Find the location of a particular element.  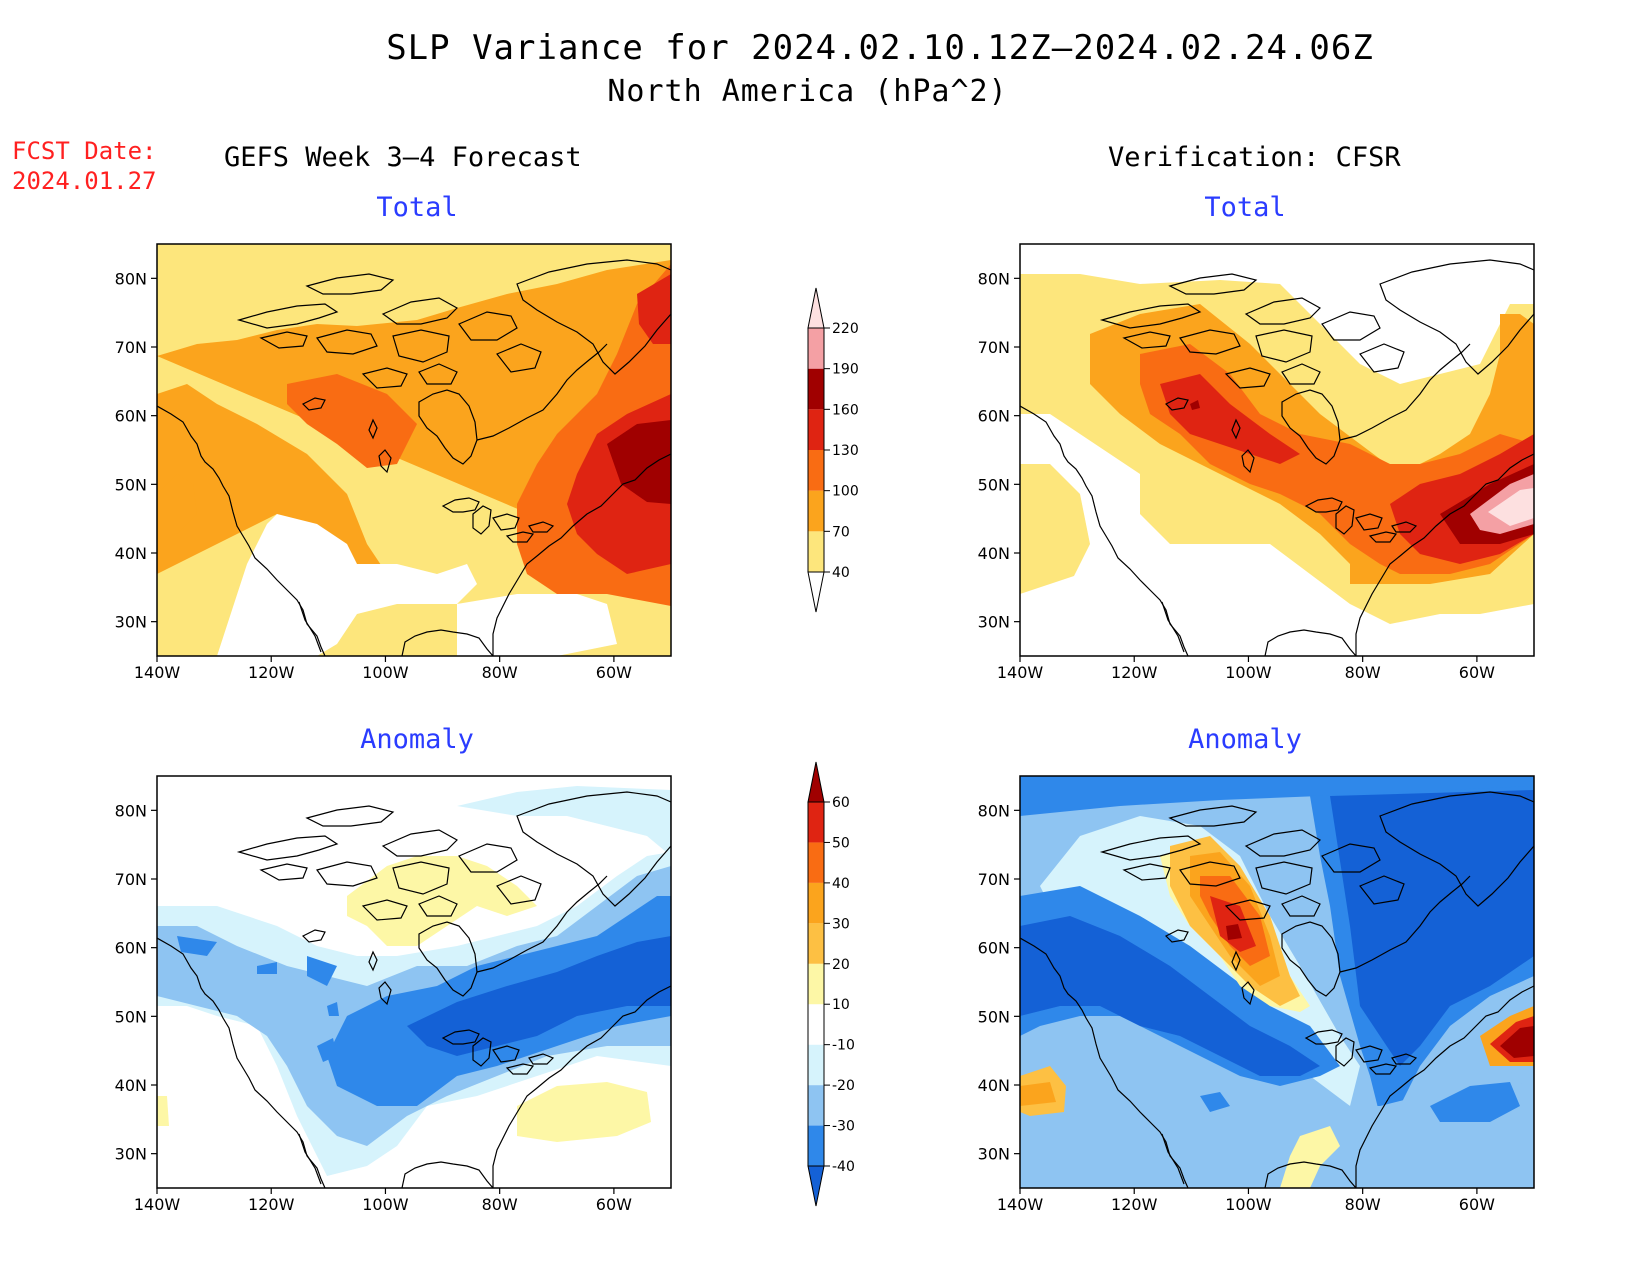

panel-title-cfsr-anomaly: Anomaly is located at coordinates (1245, 739).